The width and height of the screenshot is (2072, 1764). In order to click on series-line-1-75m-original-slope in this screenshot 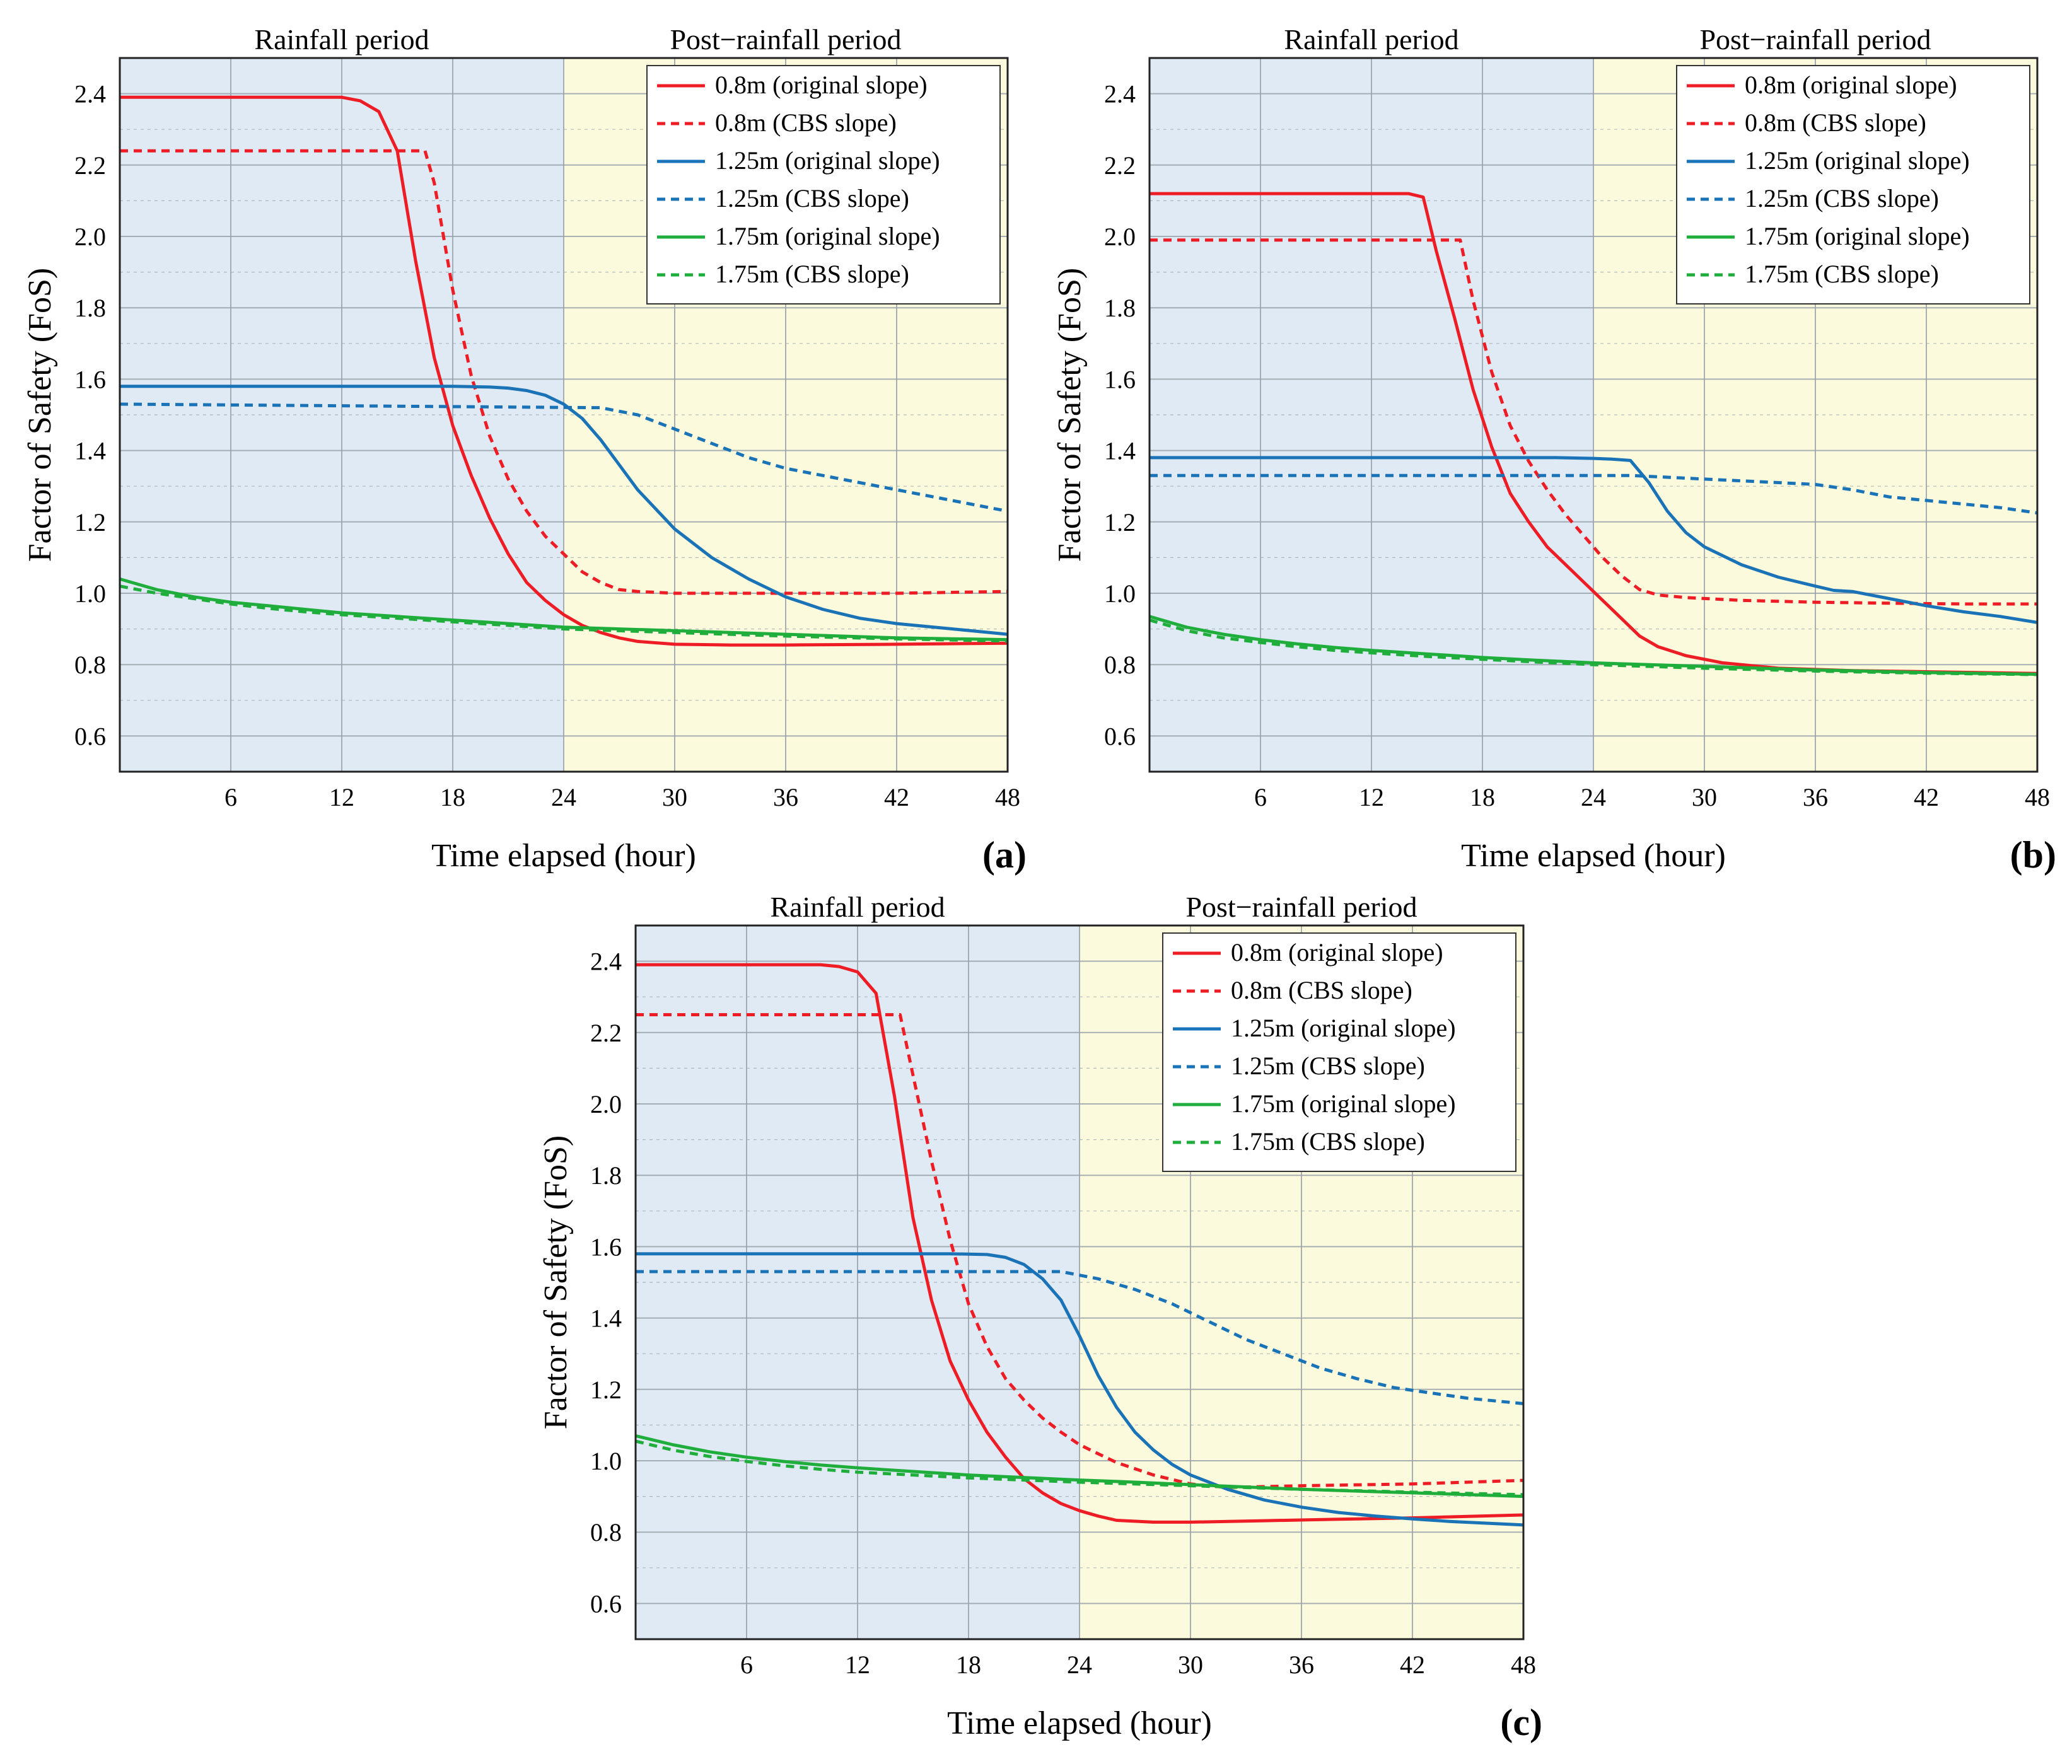, I will do `click(563, 609)`.